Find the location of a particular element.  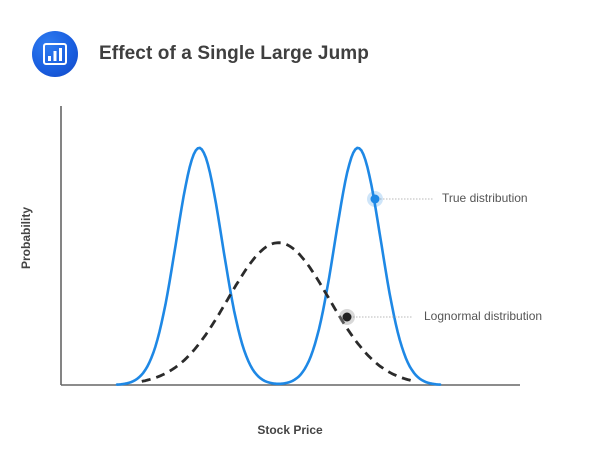

chart-header: Effect of a Single Large Jump is located at coordinates (200, 54).